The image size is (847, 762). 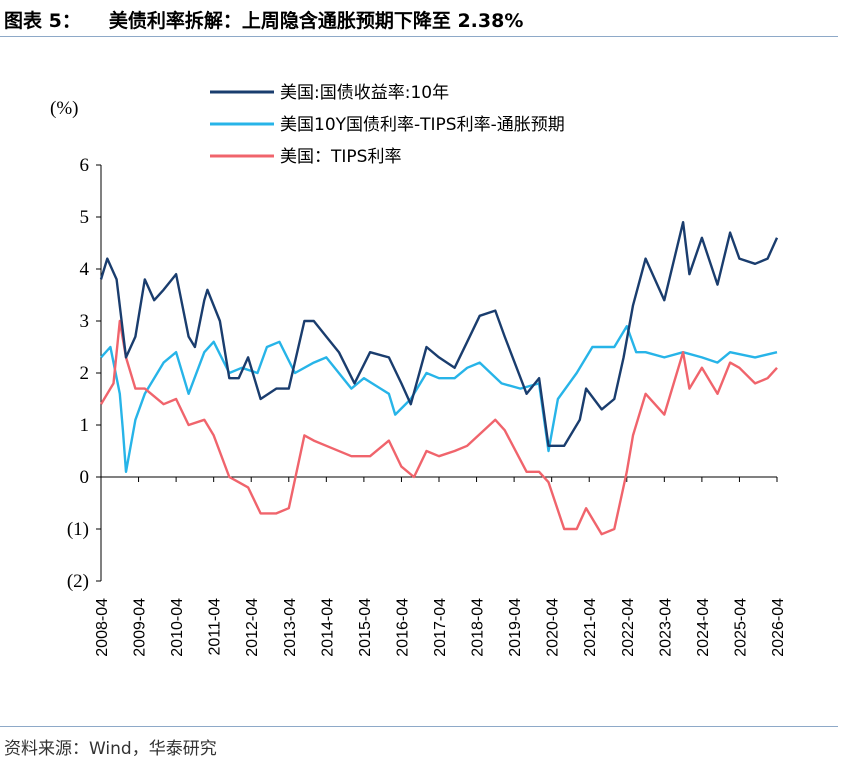 I want to click on source-divider, so click(x=419, y=726).